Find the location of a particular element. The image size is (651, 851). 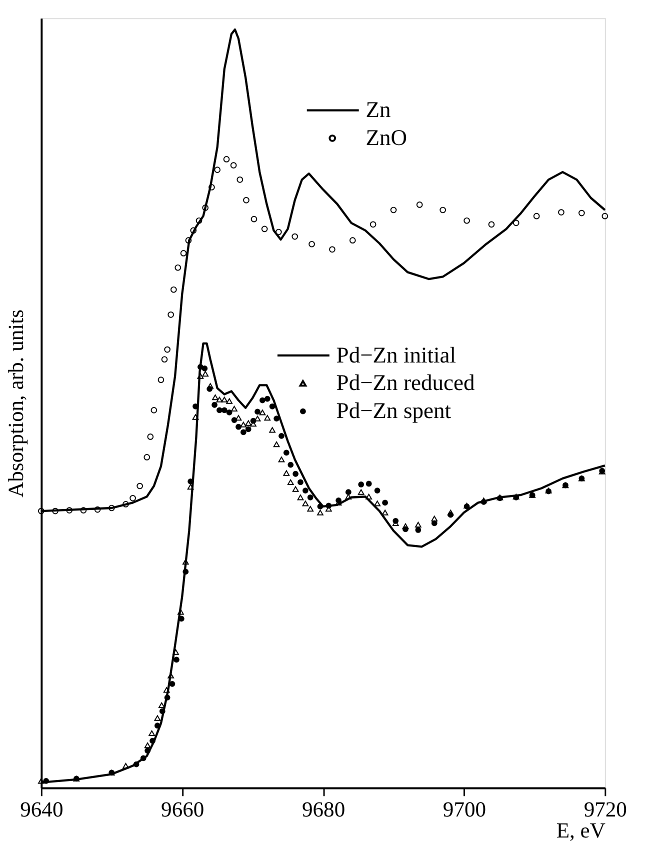

legend-label: Zn is located at coordinates (378, 109).